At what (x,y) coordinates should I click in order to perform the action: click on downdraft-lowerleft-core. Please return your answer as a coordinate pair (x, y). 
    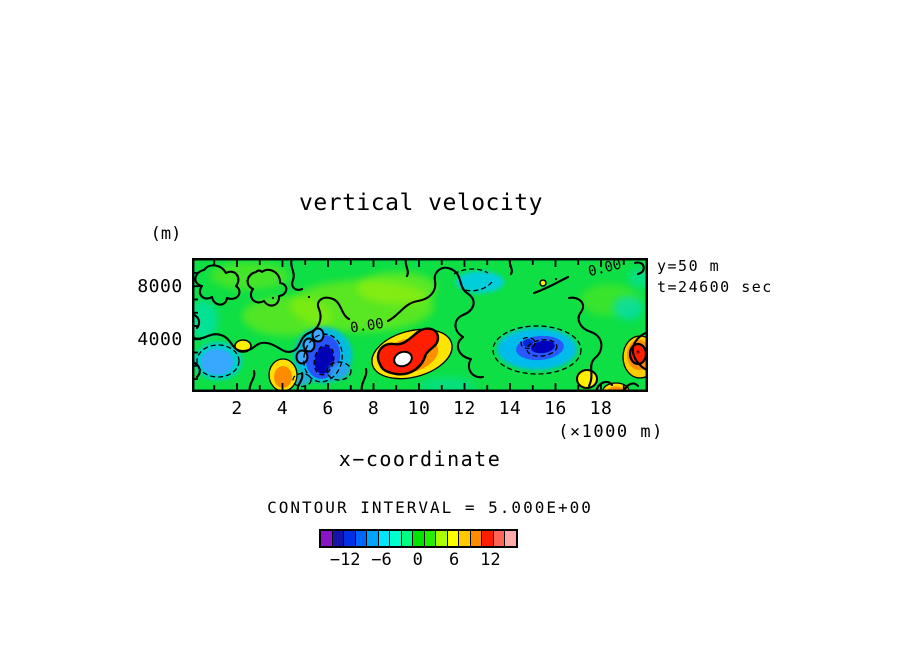
    Looking at the image, I should click on (217, 362).